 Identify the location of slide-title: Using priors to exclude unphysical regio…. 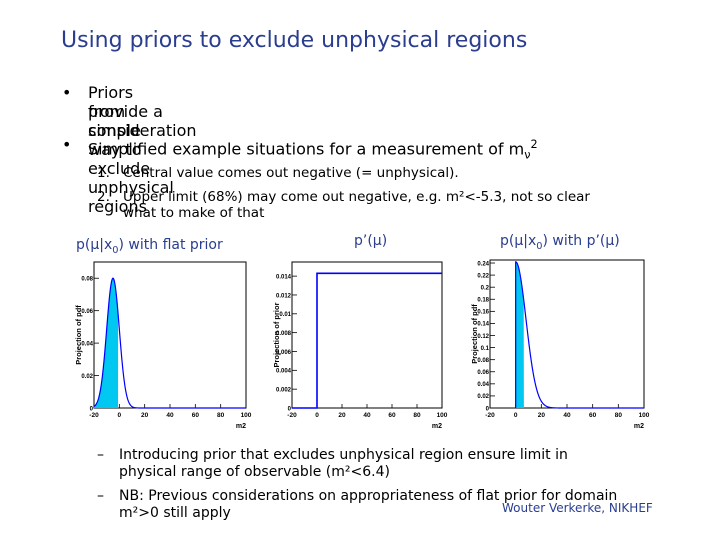
(294, 40).